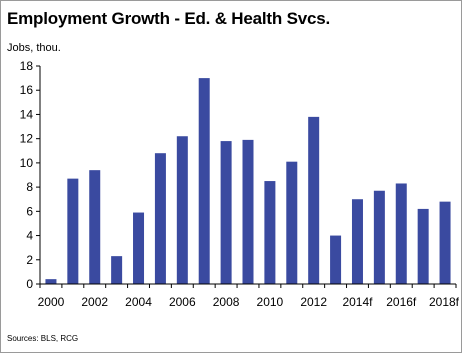 This screenshot has height=353, width=462. Describe the element at coordinates (27, 66) in the screenshot. I see `y-tick-label: 18` at that location.